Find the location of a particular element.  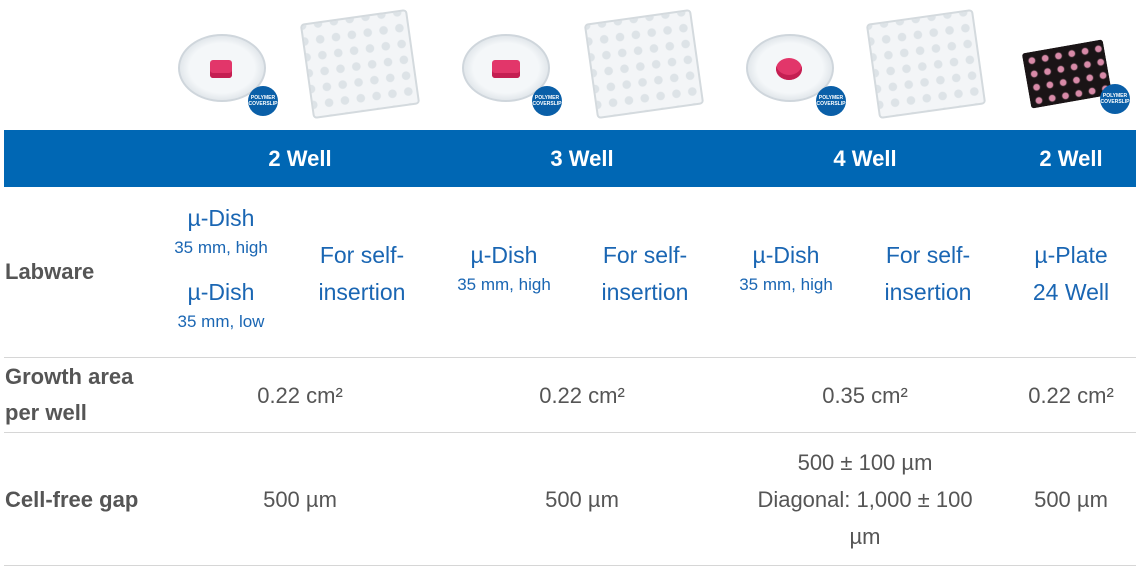

product-image-self-insertion-2-well is located at coordinates (360, 64).